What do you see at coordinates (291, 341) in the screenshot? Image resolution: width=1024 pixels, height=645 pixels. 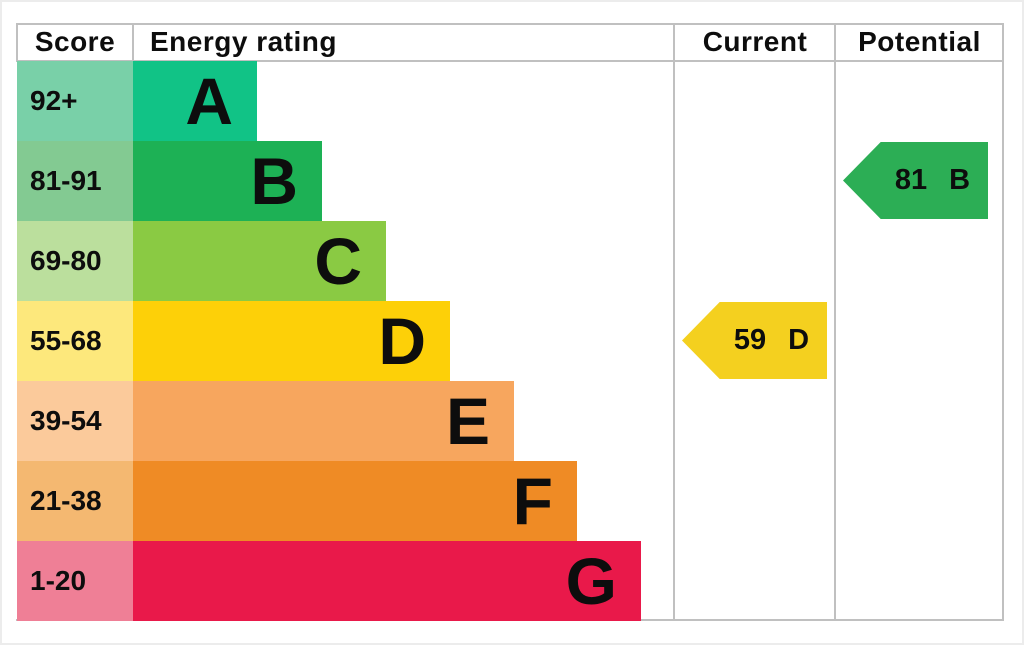 I see `band-bar-d: D` at bounding box center [291, 341].